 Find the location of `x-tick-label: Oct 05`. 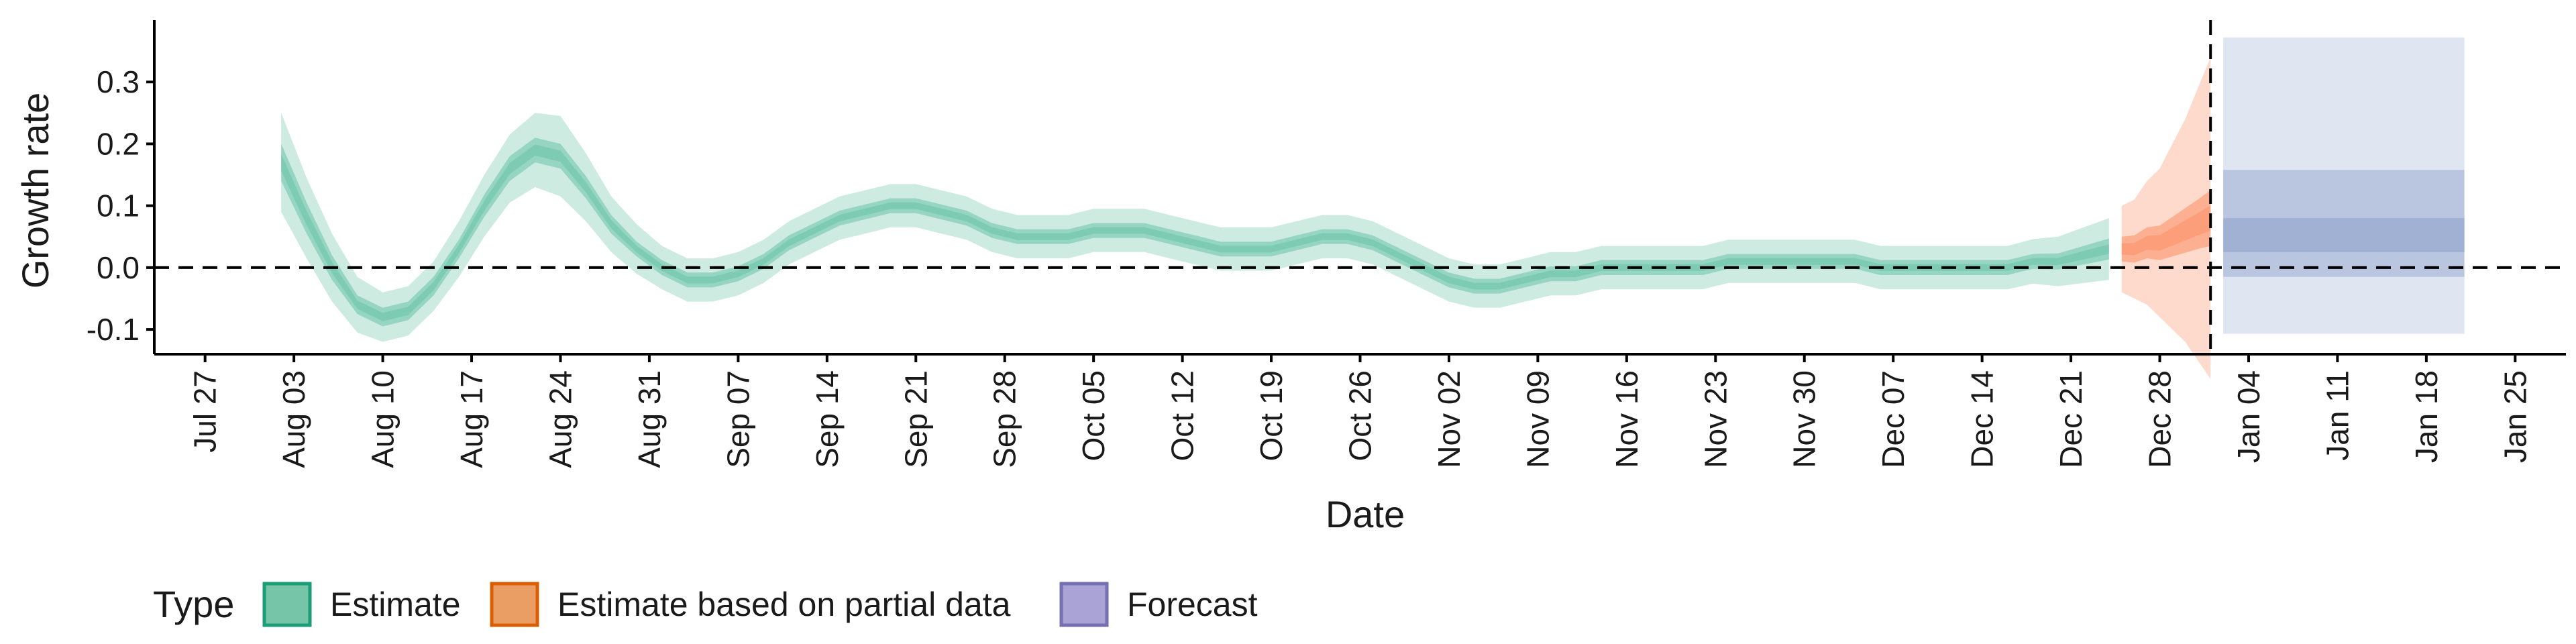

x-tick-label: Oct 05 is located at coordinates (1093, 416).